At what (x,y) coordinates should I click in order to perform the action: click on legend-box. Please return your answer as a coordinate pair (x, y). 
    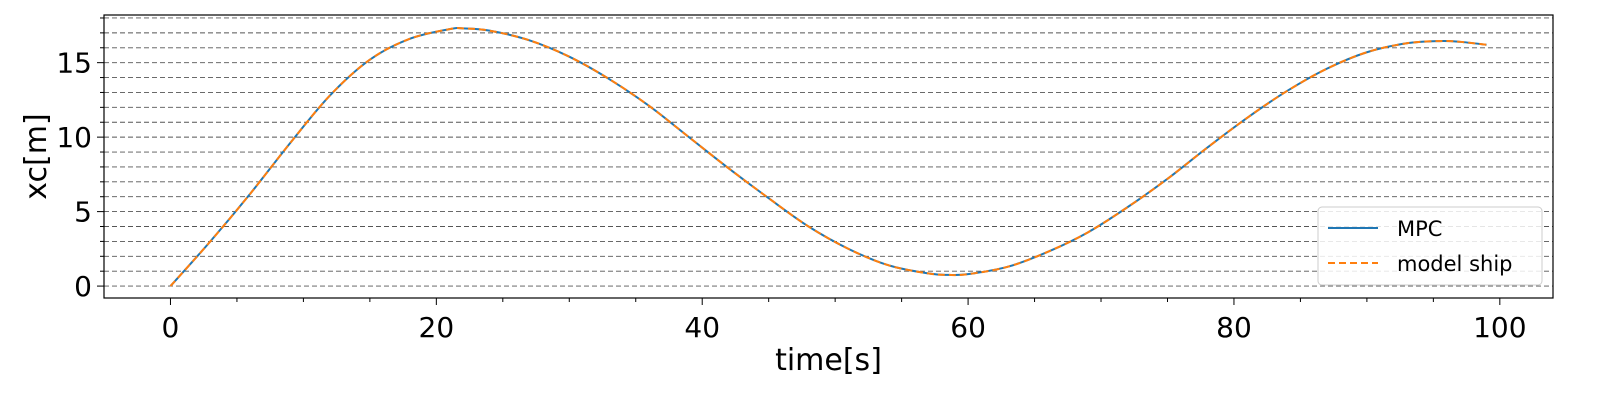
    Looking at the image, I should click on (1430, 246).